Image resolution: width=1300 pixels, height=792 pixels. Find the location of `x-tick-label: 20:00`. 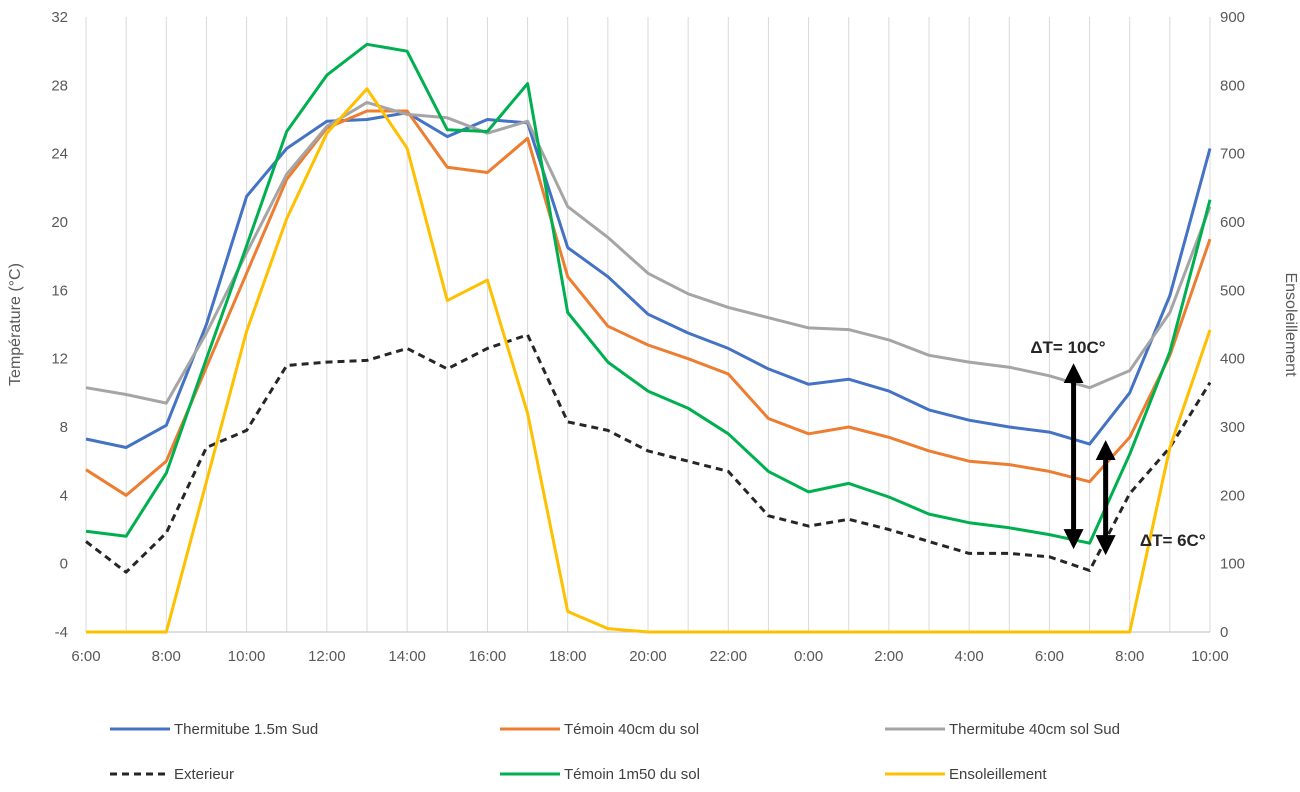

x-tick-label: 20:00 is located at coordinates (648, 656).